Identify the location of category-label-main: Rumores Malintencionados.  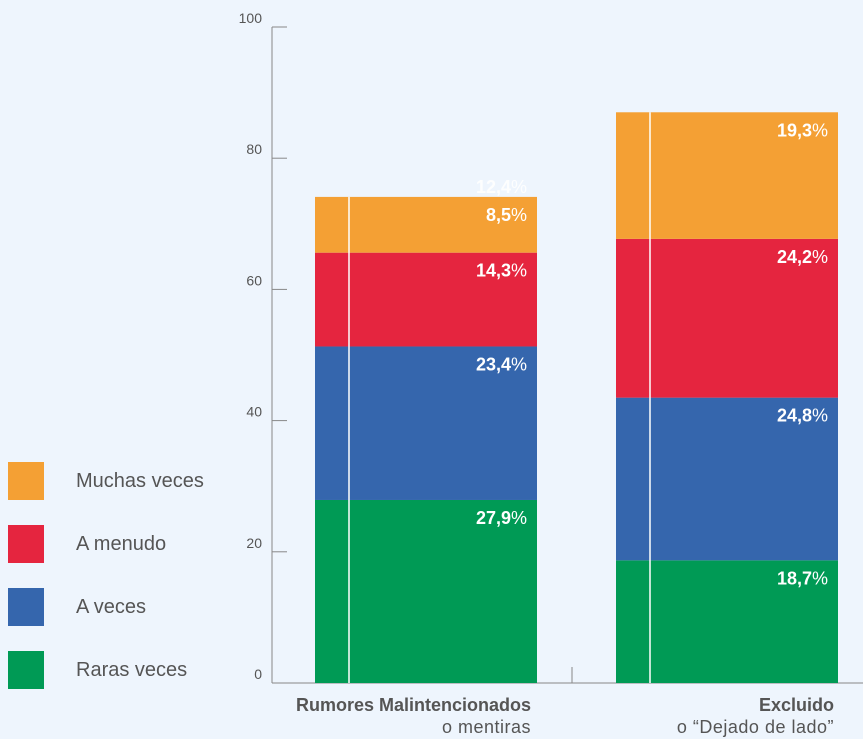
(413, 705).